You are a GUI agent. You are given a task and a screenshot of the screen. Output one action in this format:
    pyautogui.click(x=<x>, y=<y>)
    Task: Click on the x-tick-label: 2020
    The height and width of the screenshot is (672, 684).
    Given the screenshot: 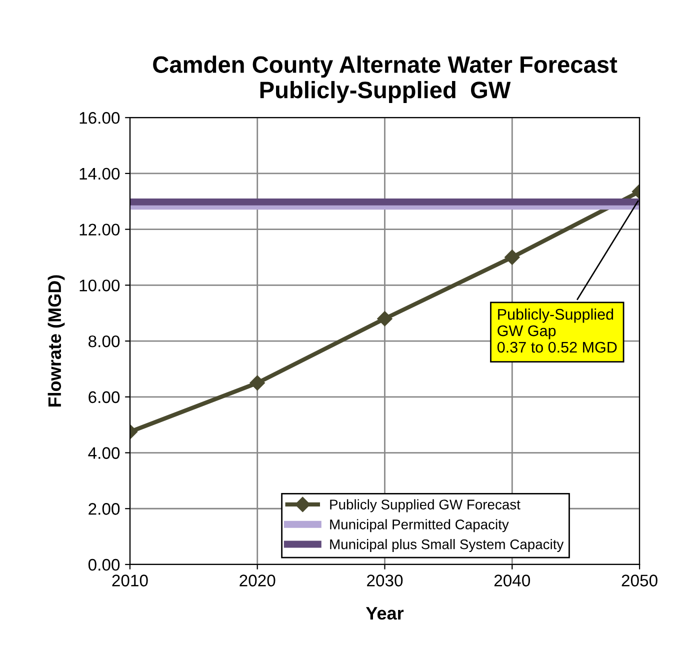 What is the action you would take?
    pyautogui.click(x=258, y=580)
    